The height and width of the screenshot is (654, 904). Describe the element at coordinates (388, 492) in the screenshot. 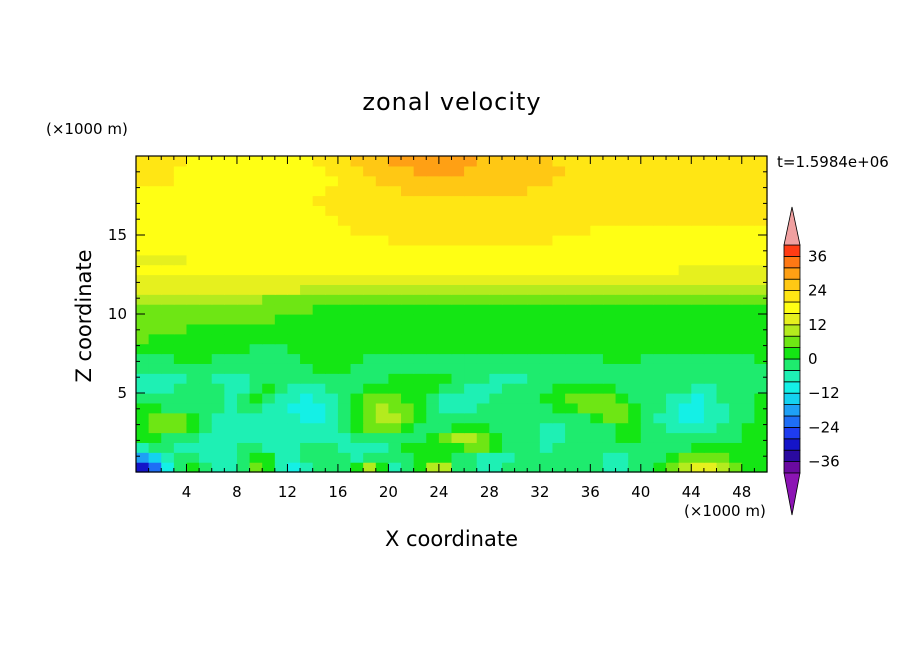

I see `x-tick-label: 20` at that location.